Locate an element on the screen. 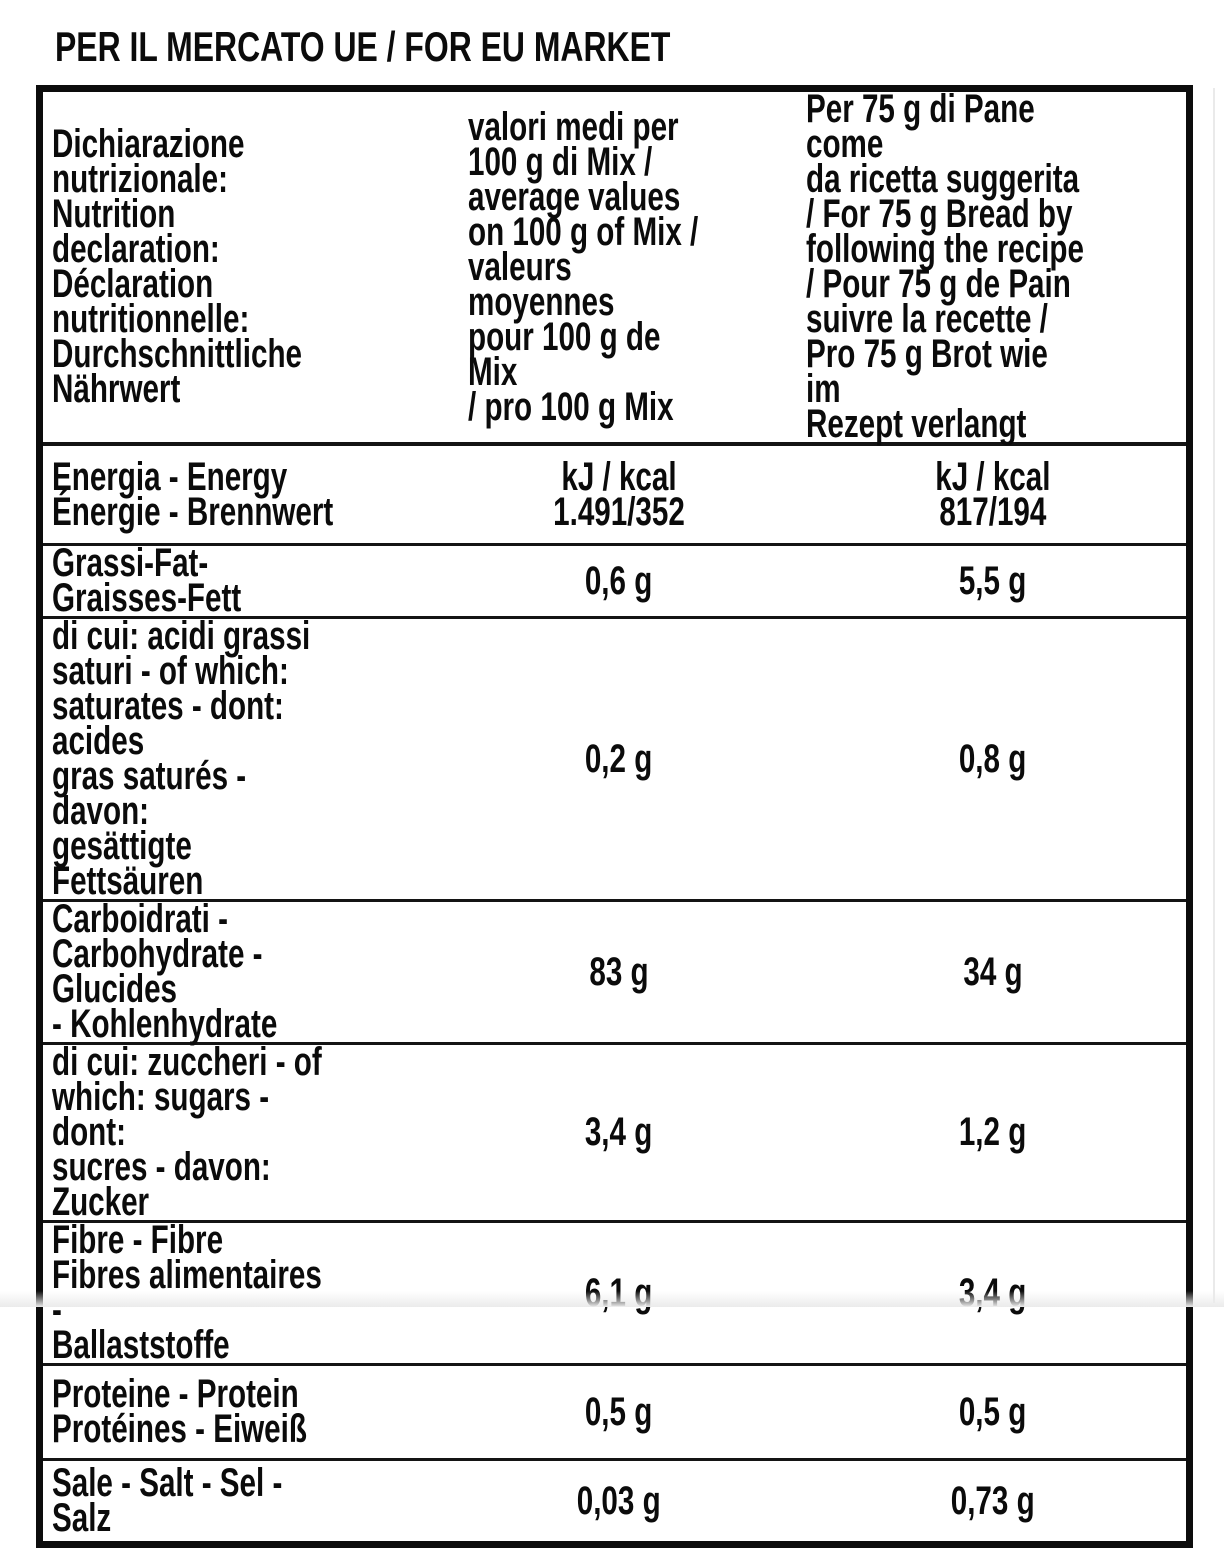 This screenshot has height=1548, width=1224. per-75g-value-cell: kJ / kcal 817/194 is located at coordinates (993, 494).